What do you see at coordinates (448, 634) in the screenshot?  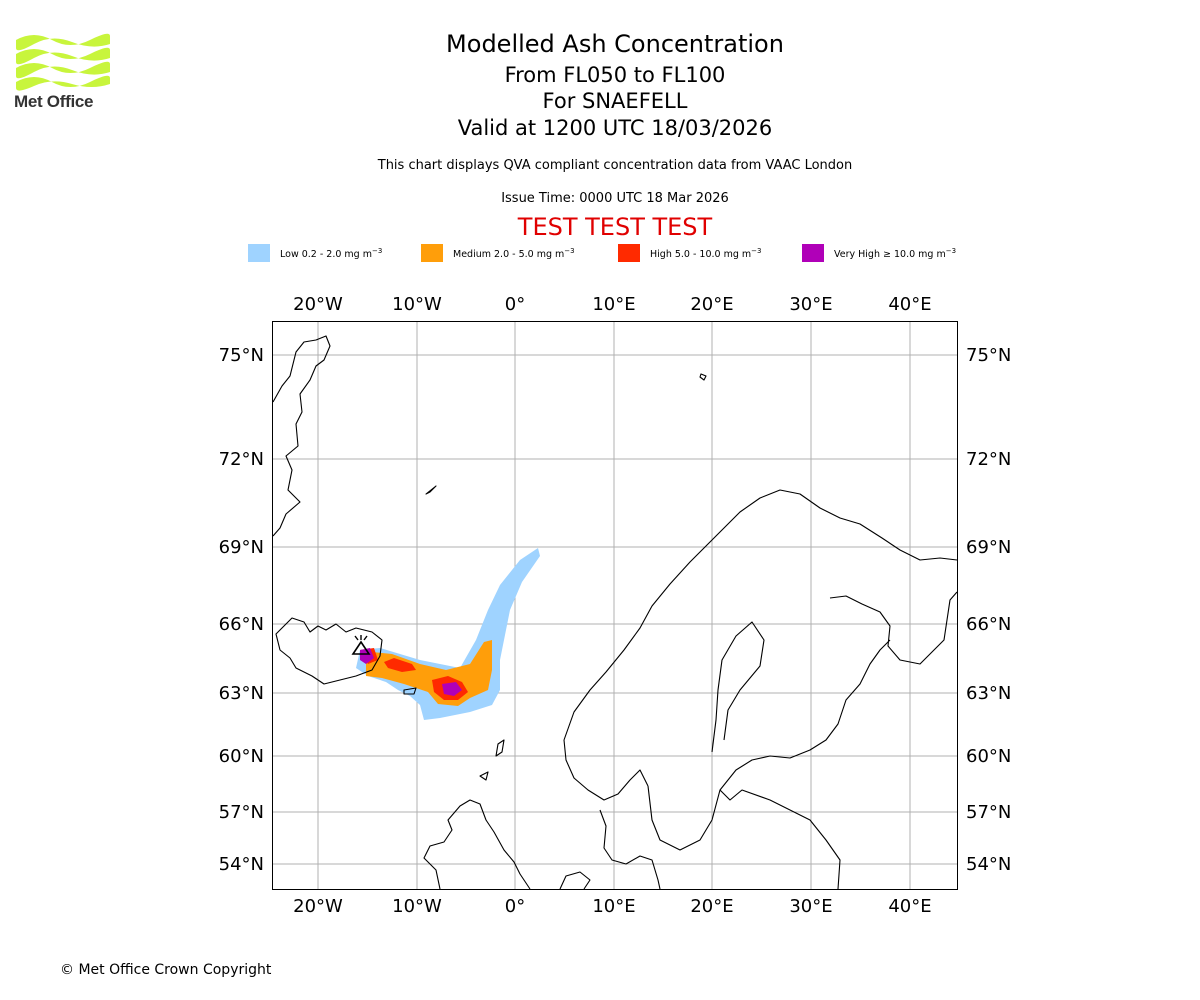 I see `ash-plume` at bounding box center [448, 634].